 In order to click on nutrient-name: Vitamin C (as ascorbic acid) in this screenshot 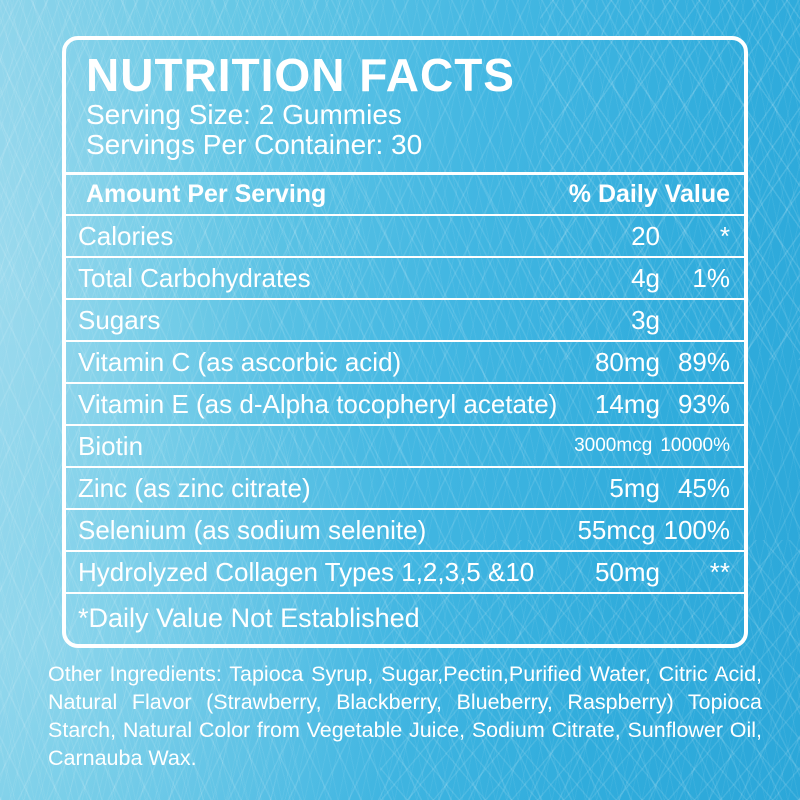, I will do `click(240, 361)`.